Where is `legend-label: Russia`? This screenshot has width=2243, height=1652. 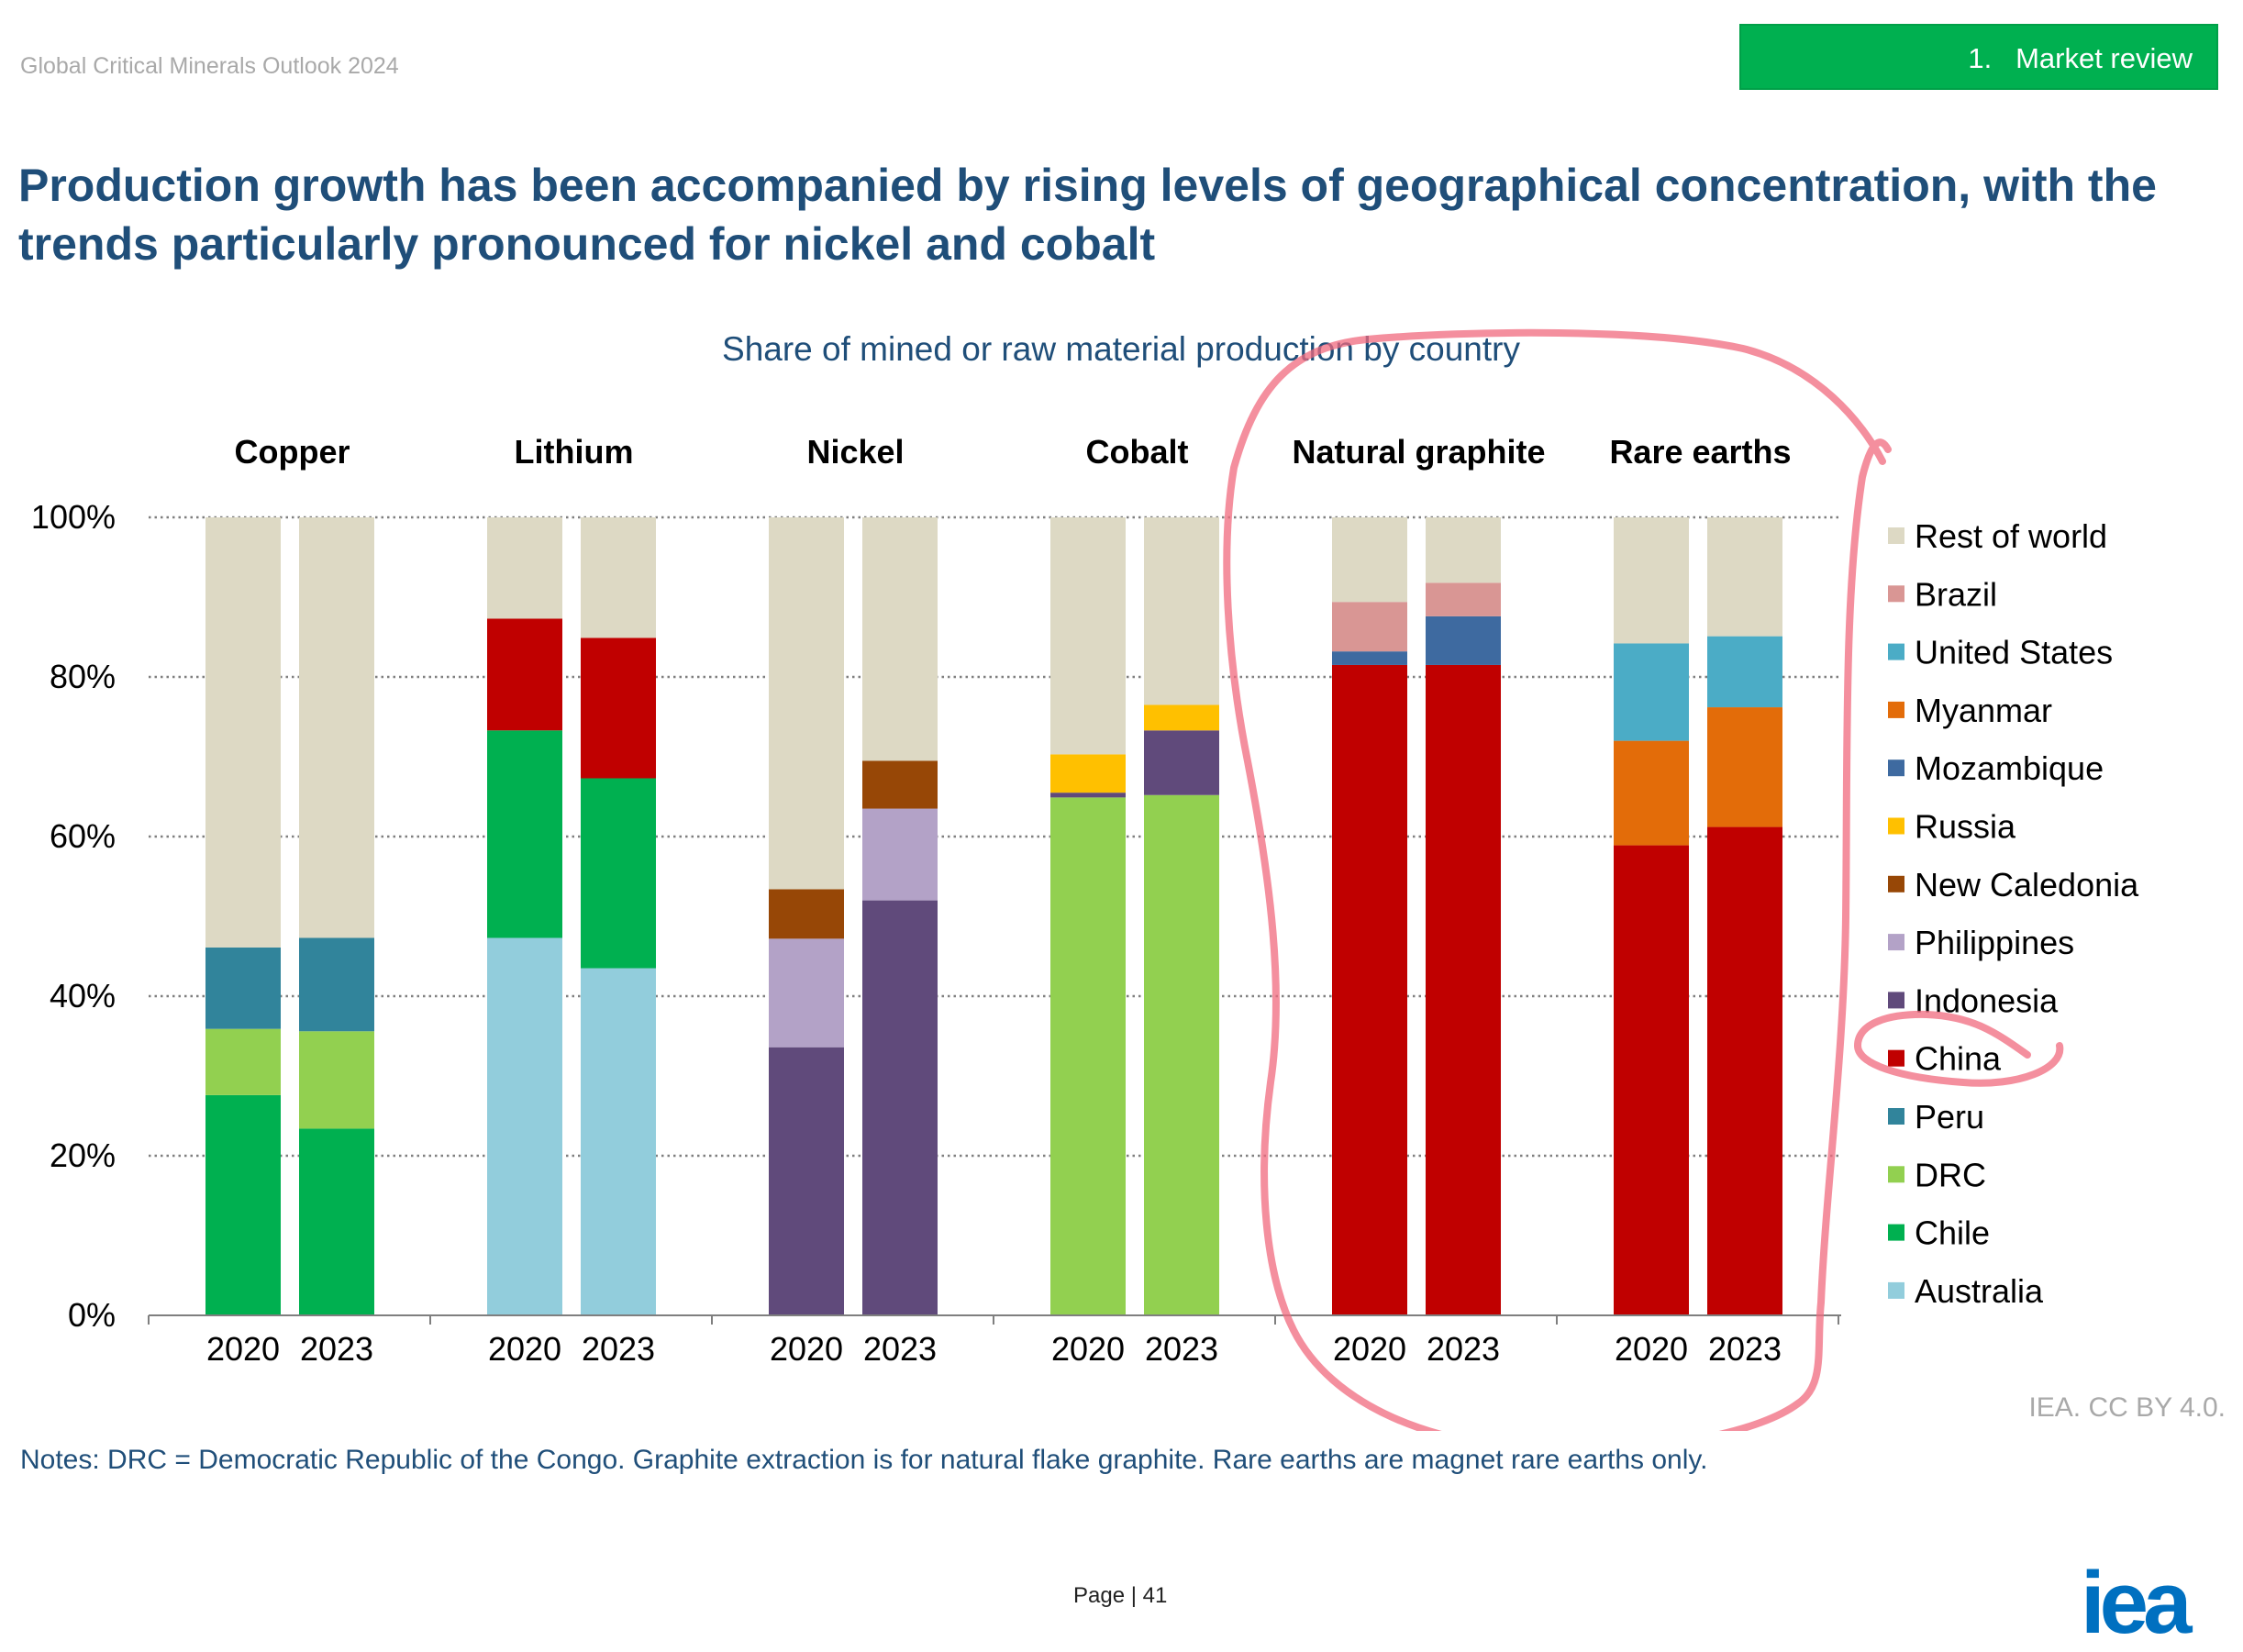 legend-label: Russia is located at coordinates (1965, 827).